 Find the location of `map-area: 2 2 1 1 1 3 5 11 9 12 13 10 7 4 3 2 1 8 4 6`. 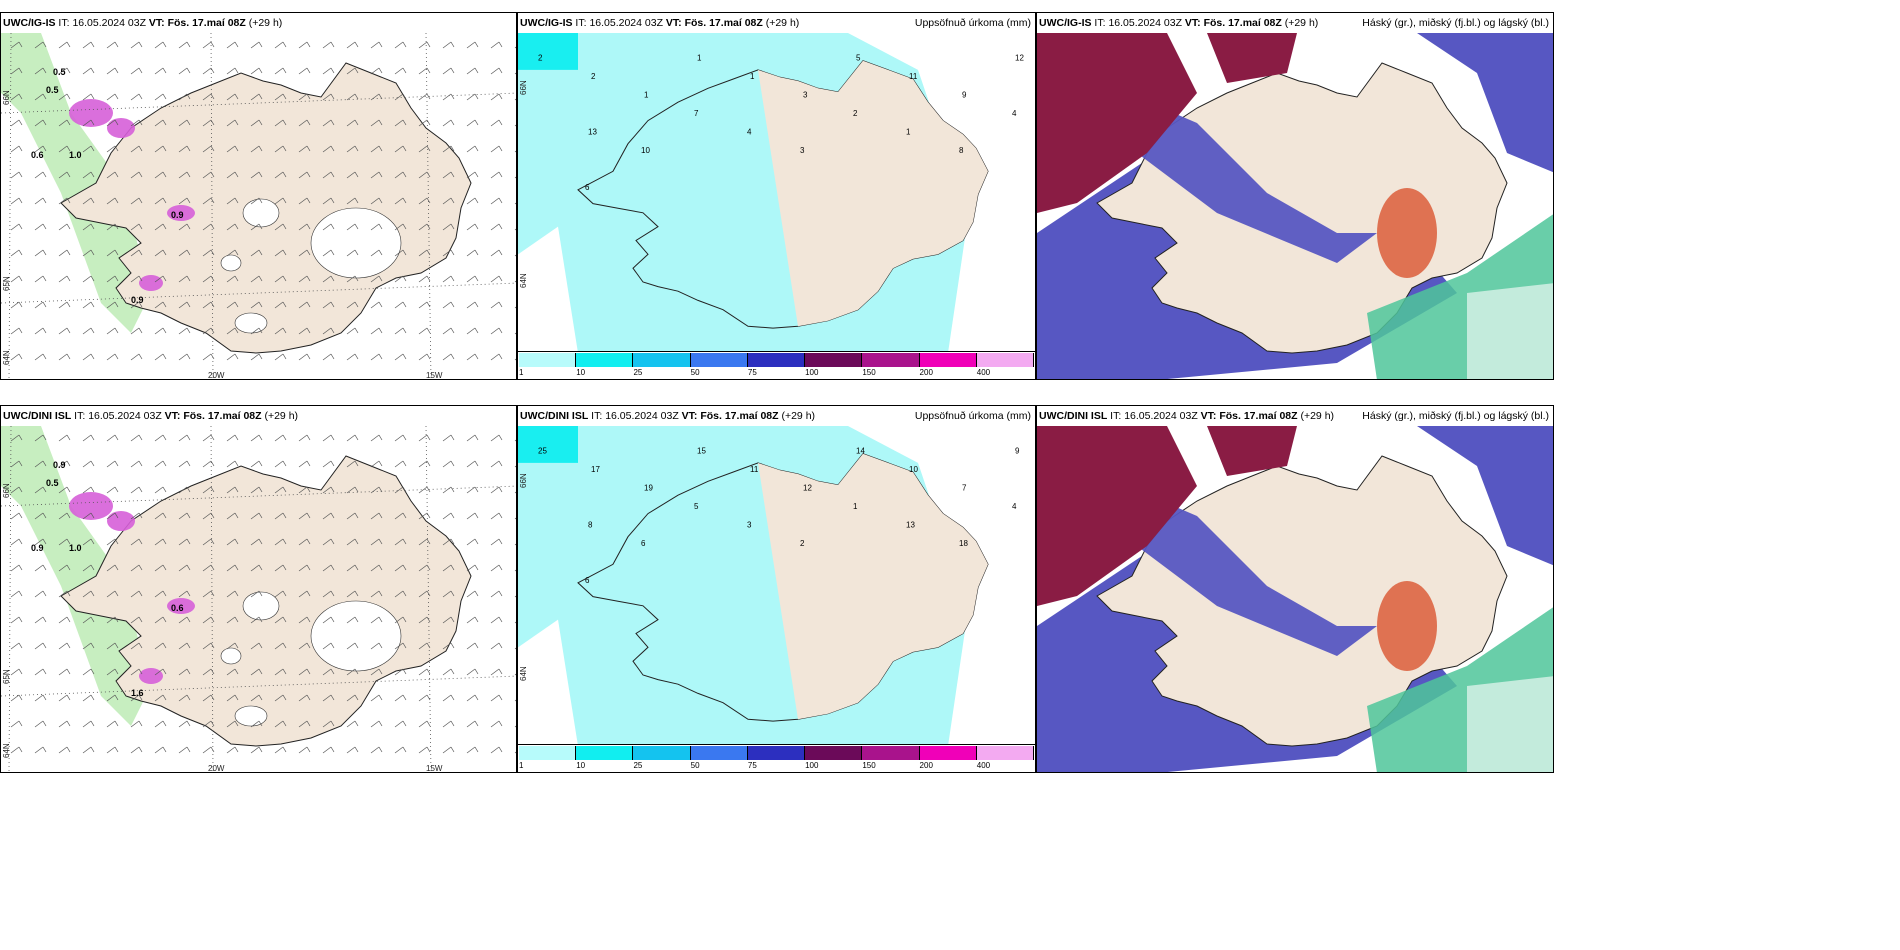

map-area: 2 2 1 1 1 3 5 11 9 12 13 10 7 4 3 2 1 8 4 6 is located at coordinates (776, 193).